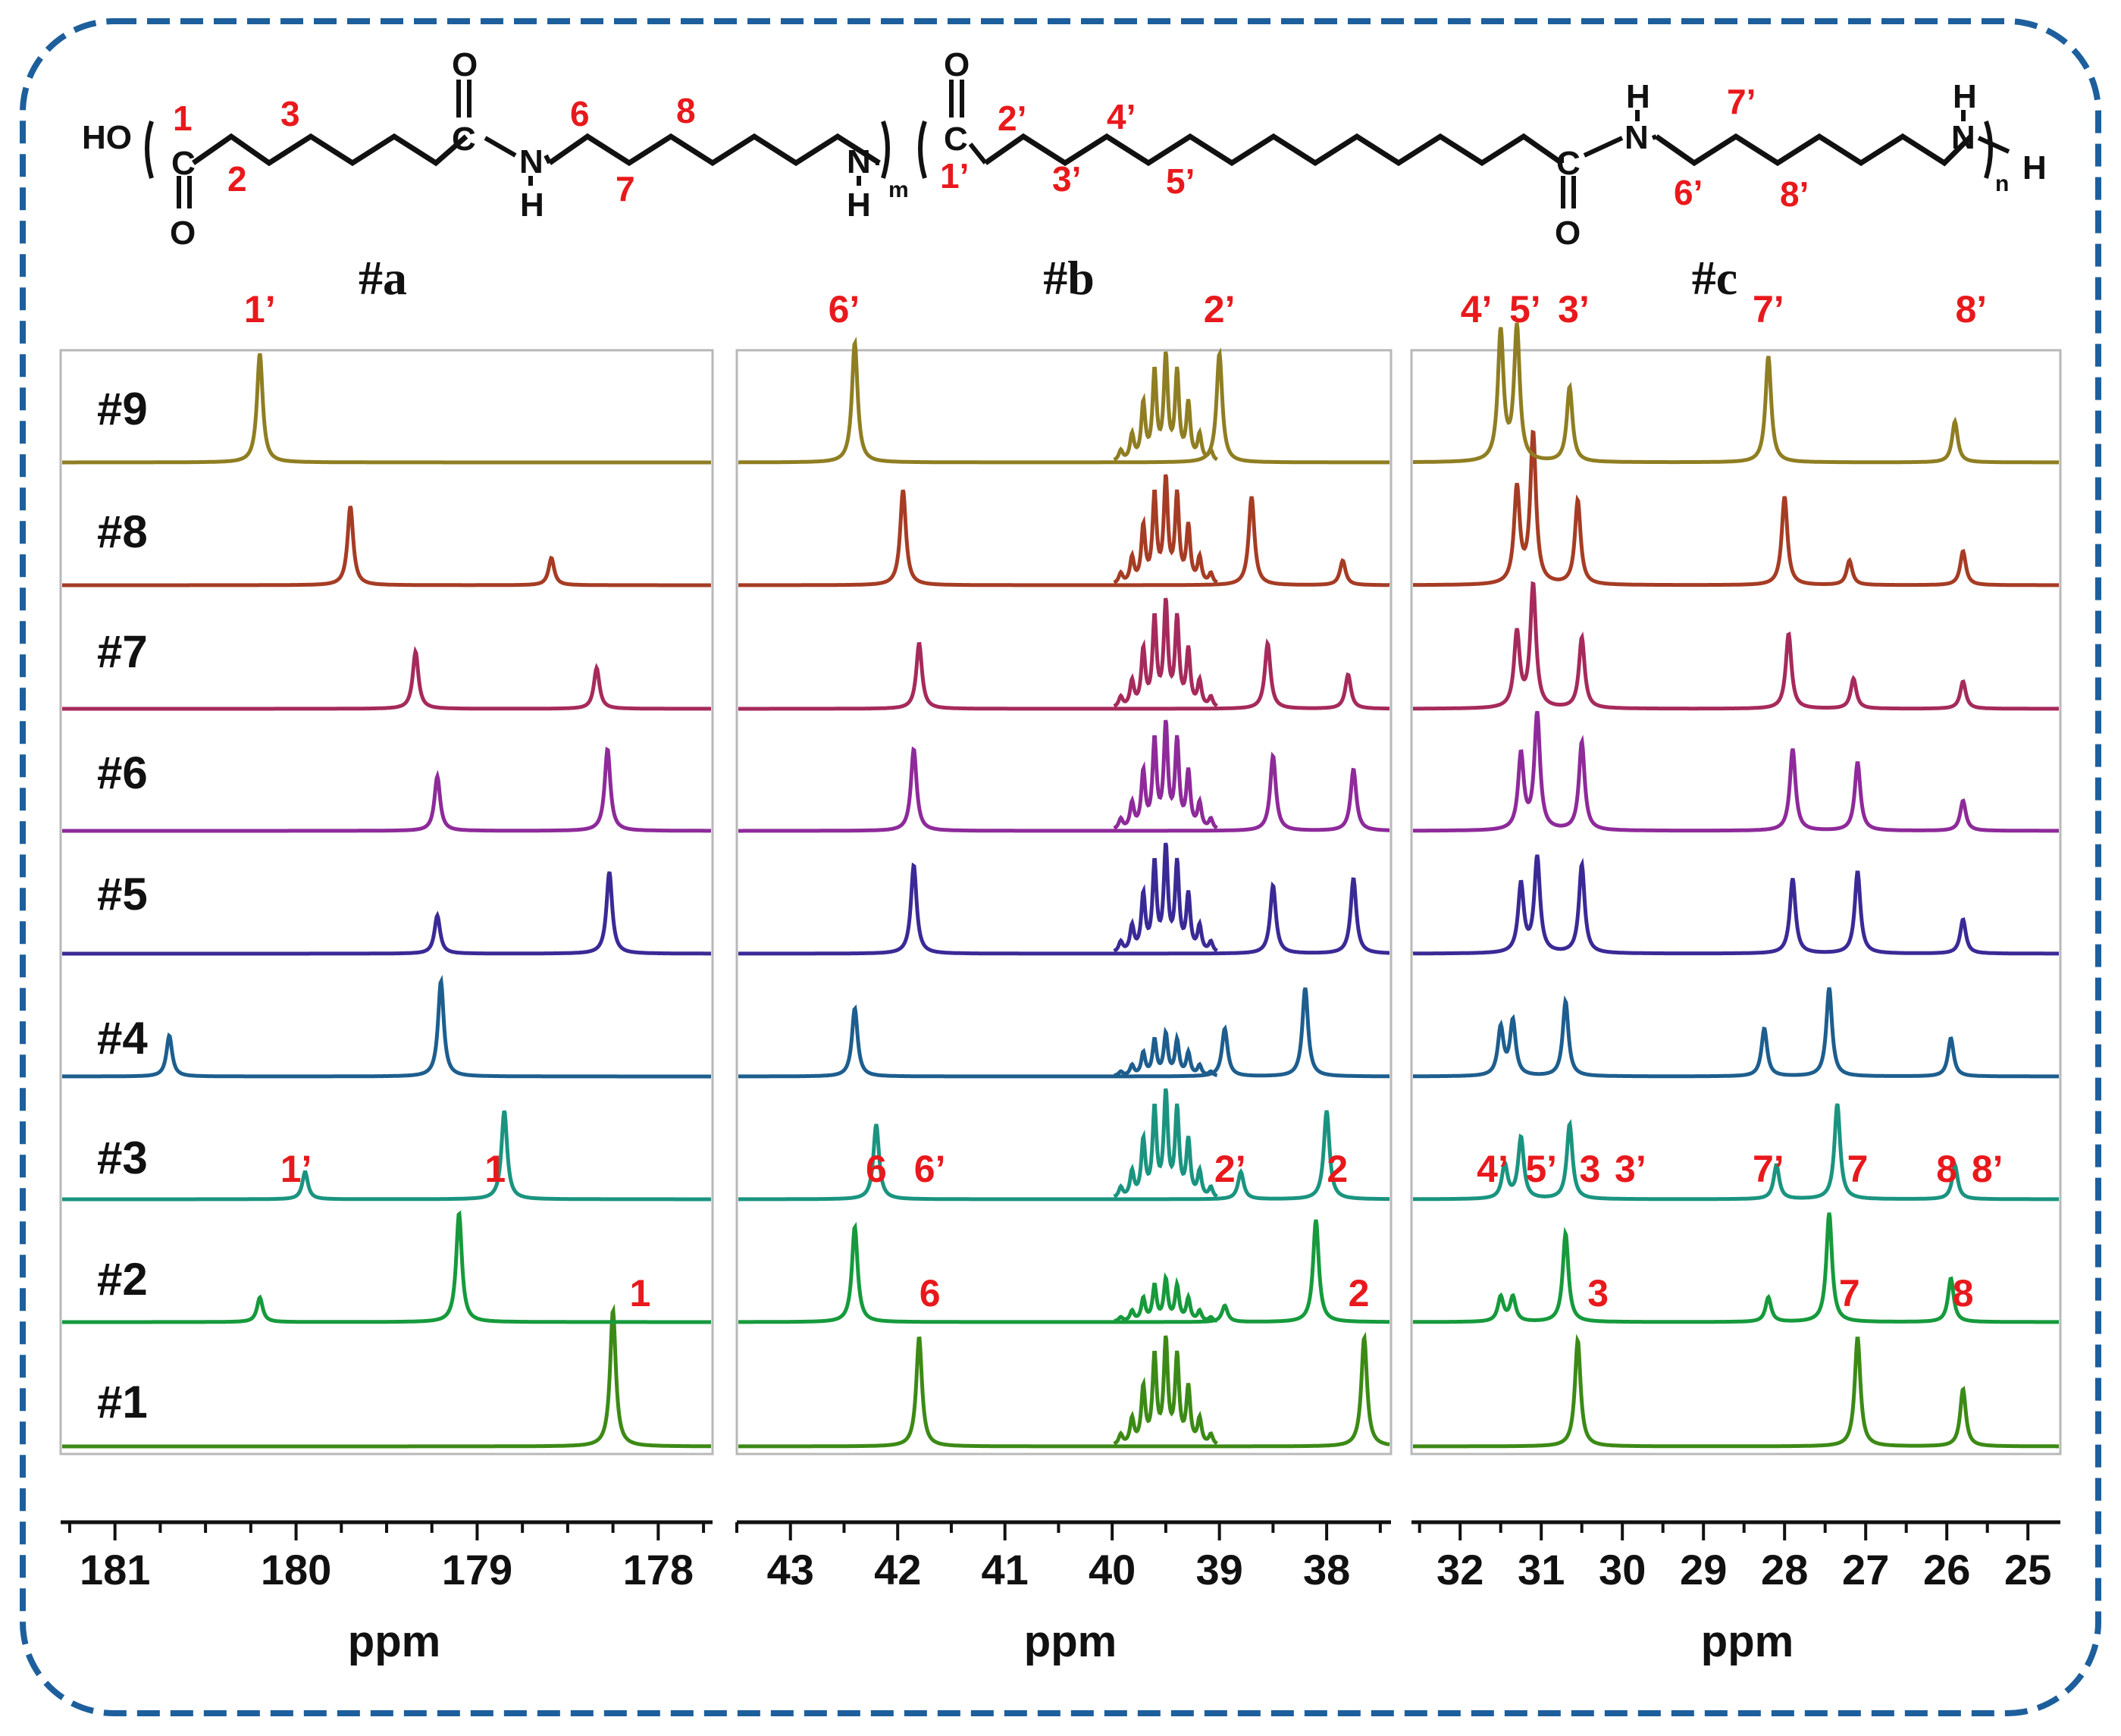  What do you see at coordinates (383, 278) in the screenshot?
I see `section-title-a: #a` at bounding box center [383, 278].